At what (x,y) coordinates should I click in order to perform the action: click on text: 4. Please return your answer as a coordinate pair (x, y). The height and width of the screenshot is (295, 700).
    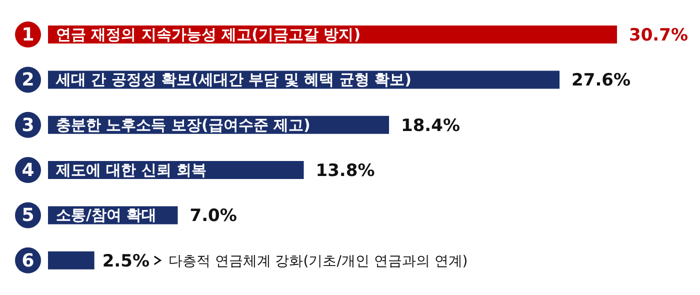
    Looking at the image, I should click on (28, 171).